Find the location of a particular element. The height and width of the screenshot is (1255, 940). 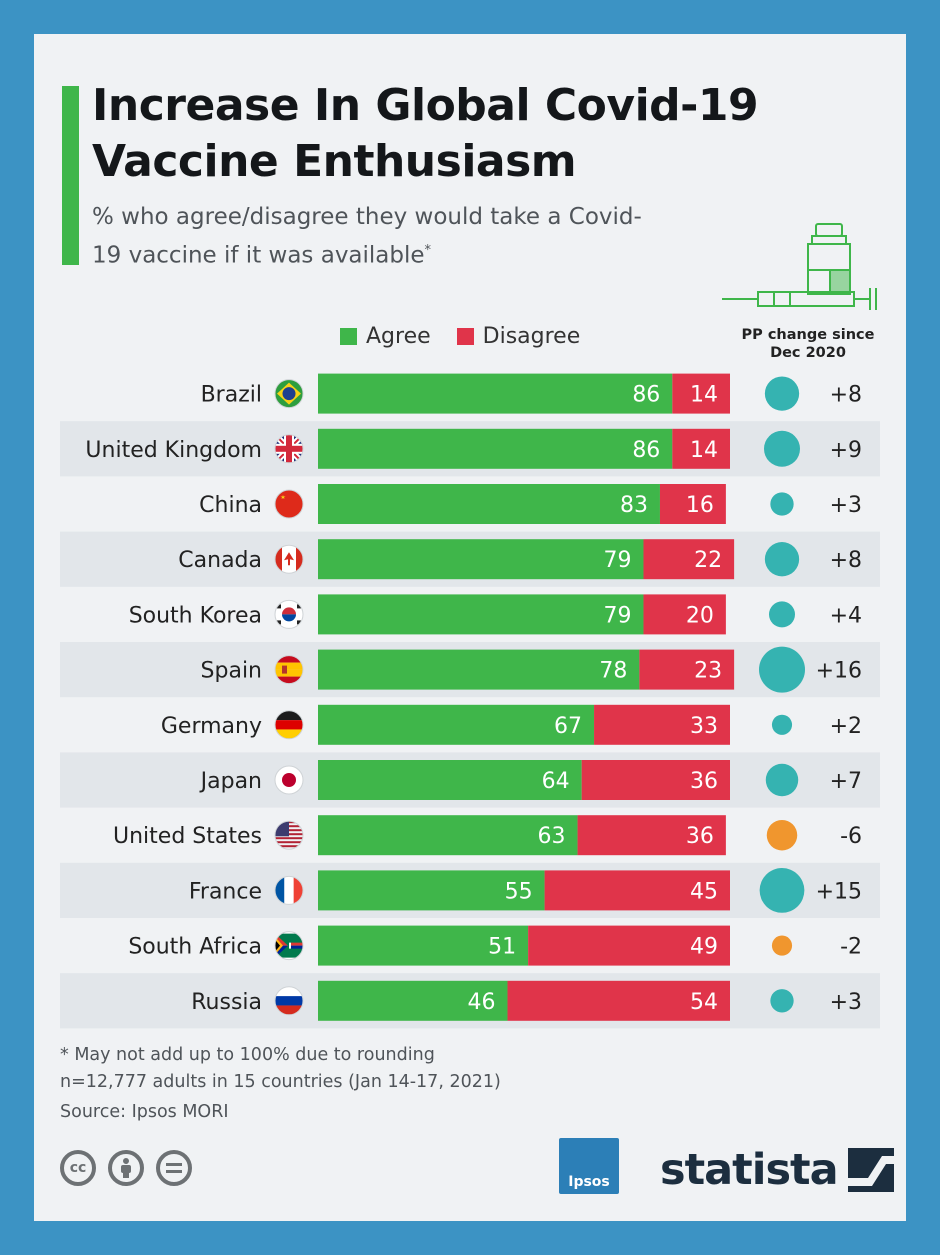

disagree-value-label: 20 is located at coordinates (700, 615).